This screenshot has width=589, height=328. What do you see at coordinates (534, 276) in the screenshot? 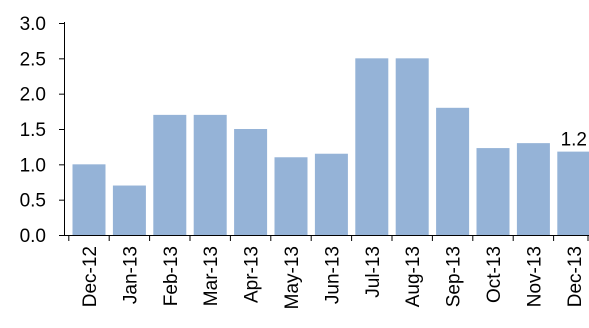
I see `x-tick-label: Nov-13` at bounding box center [534, 276].